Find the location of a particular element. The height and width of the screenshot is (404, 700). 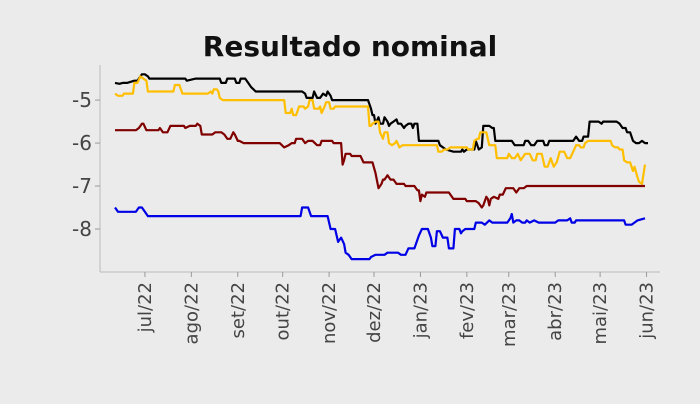

chart-title: Resultado nominal is located at coordinates (350, 46).